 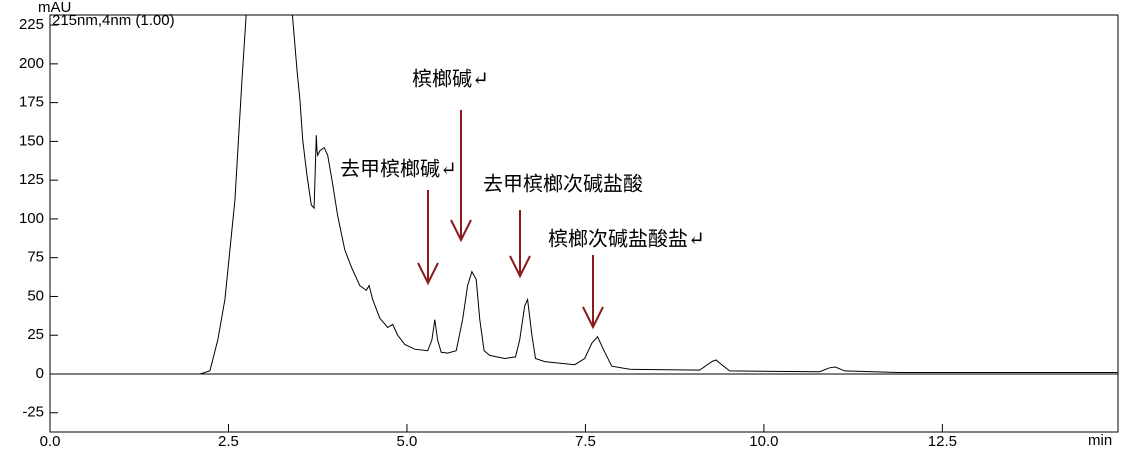 I want to click on x-axis-label: min, so click(x=1100, y=440).